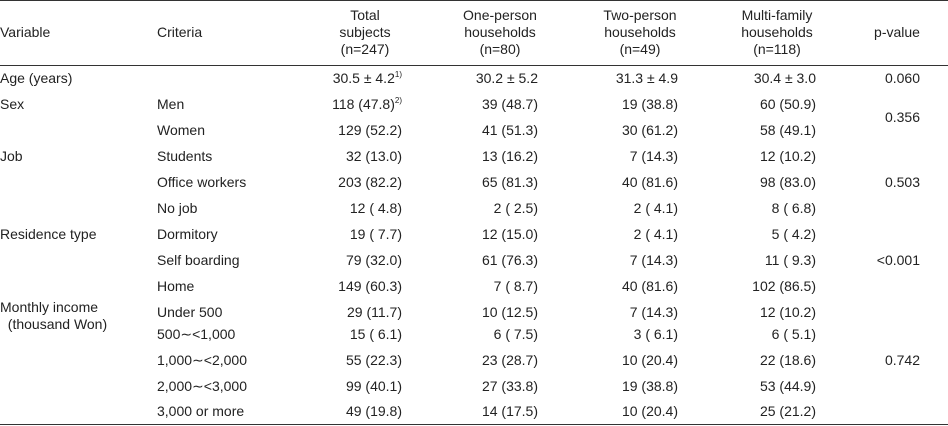 This screenshot has width=948, height=426. What do you see at coordinates (640, 15) in the screenshot?
I see `header-two-line1: Two-person` at bounding box center [640, 15].